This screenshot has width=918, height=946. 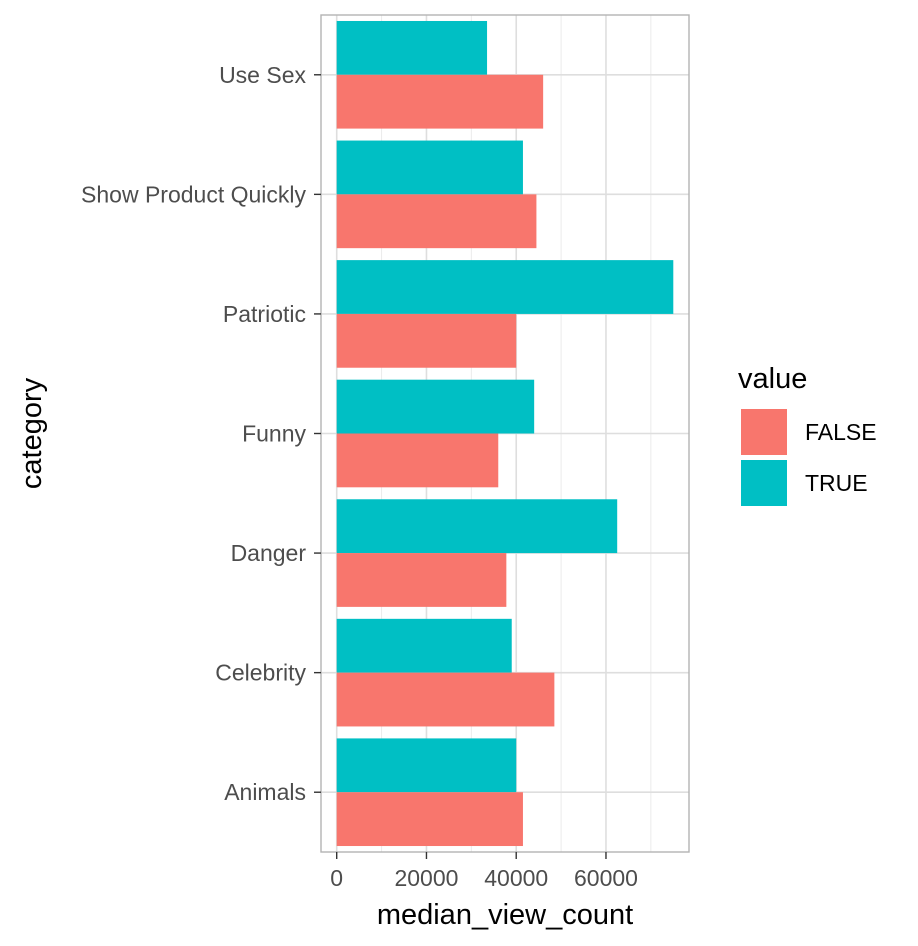 What do you see at coordinates (264, 314) in the screenshot?
I see `y-tick-label: Patriotic` at bounding box center [264, 314].